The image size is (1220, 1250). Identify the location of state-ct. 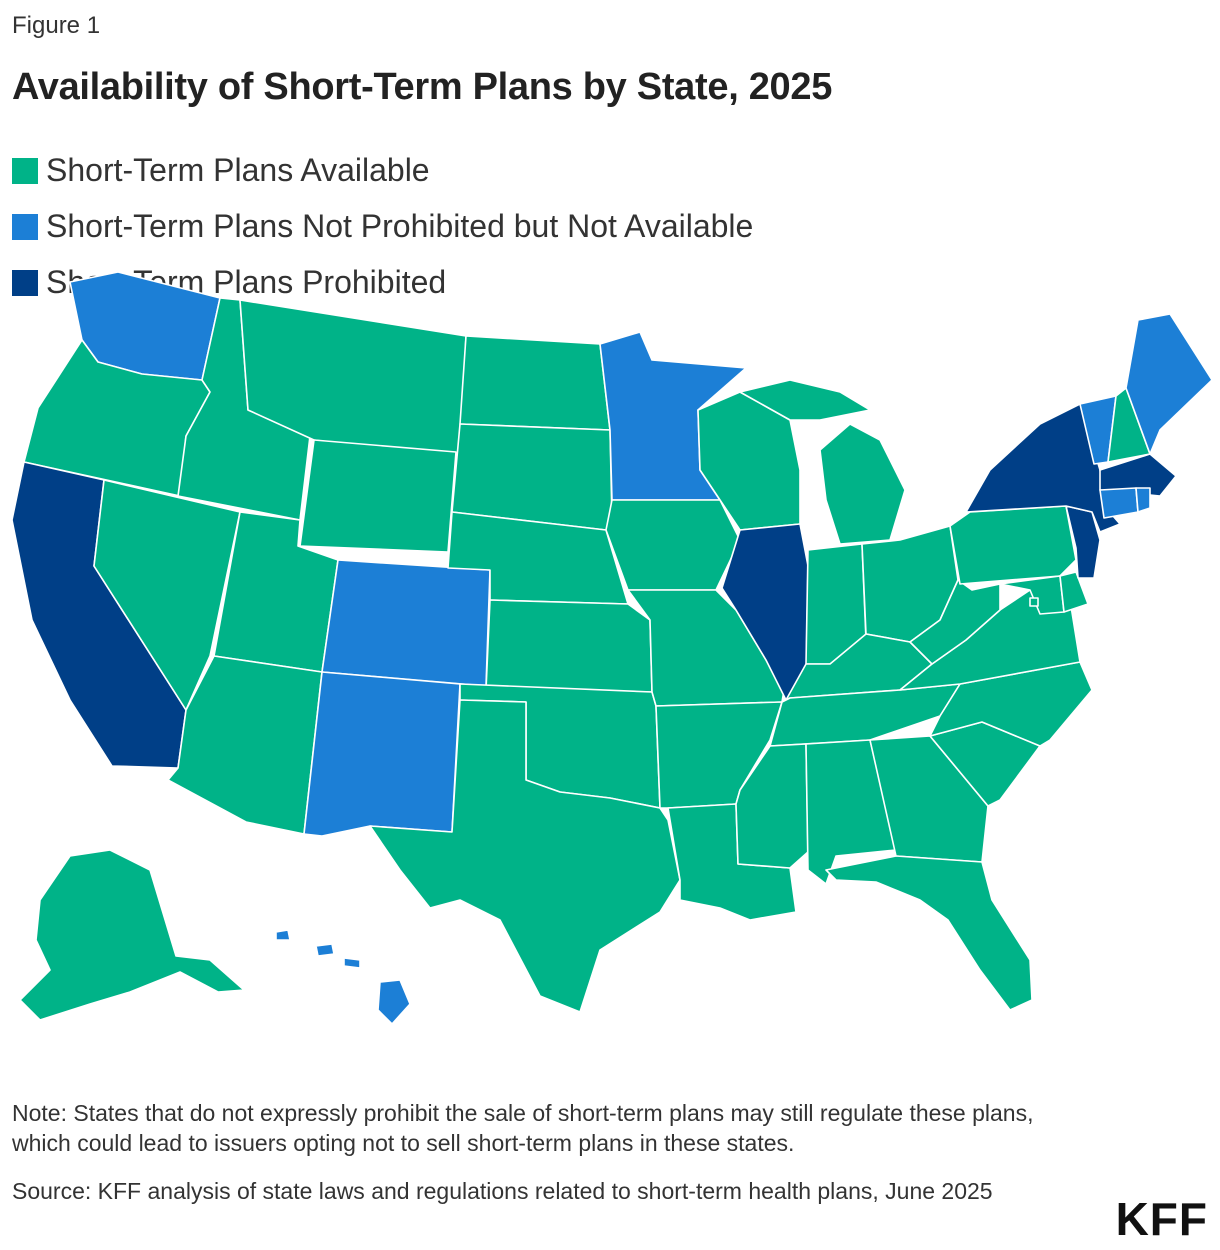
(1119, 503).